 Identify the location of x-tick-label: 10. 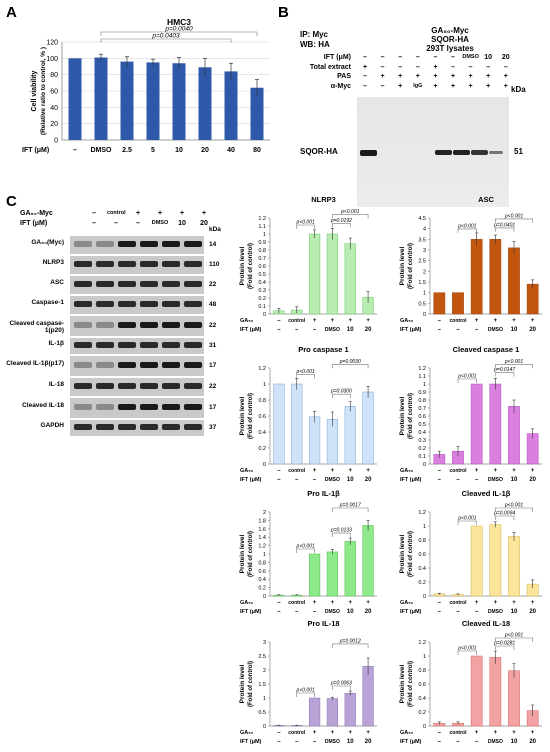
(179, 150).